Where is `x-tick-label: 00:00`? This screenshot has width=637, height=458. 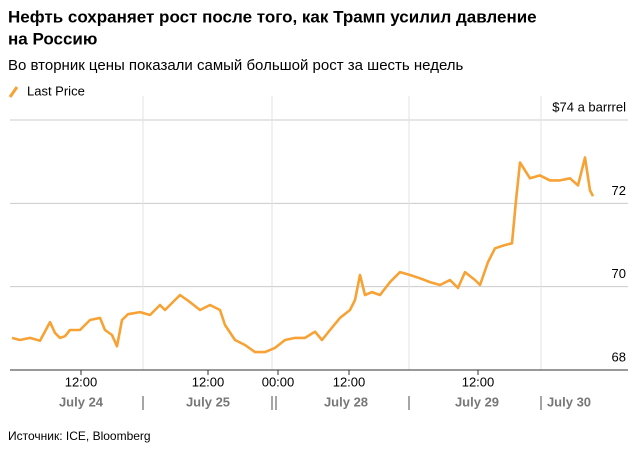 x-tick-label: 00:00 is located at coordinates (278, 381).